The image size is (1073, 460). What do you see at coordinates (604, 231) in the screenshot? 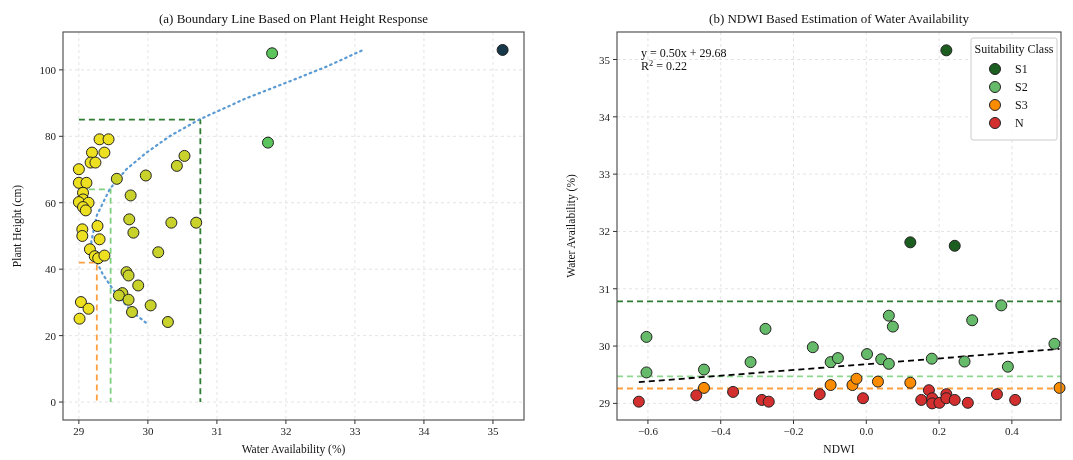
I see `y-tick-label: 32` at bounding box center [604, 231].